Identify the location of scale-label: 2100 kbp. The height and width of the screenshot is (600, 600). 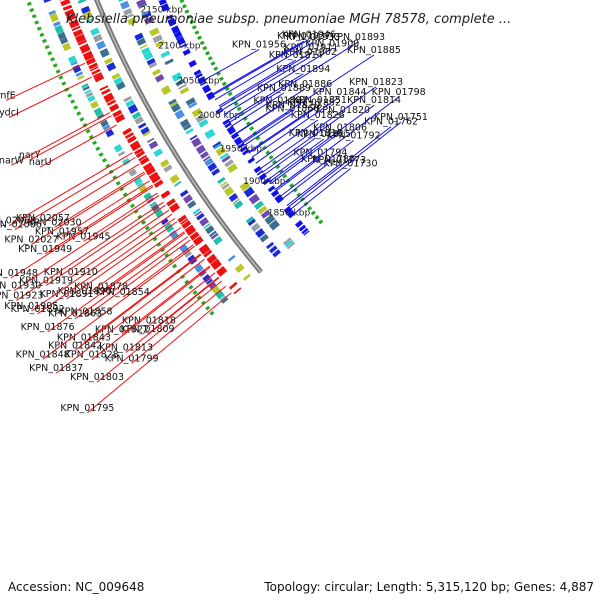
(179, 47).